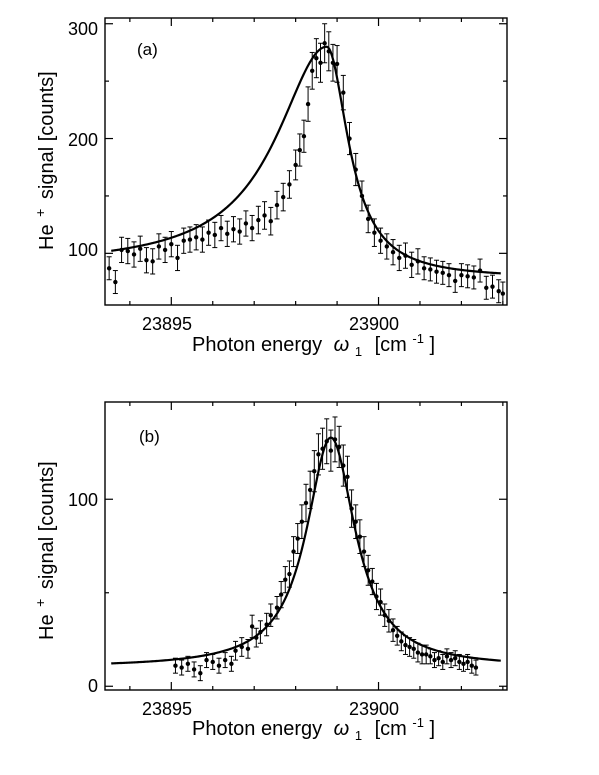  Describe the element at coordinates (433, 345) in the screenshot. I see `x-title-unit-close: ]` at that location.